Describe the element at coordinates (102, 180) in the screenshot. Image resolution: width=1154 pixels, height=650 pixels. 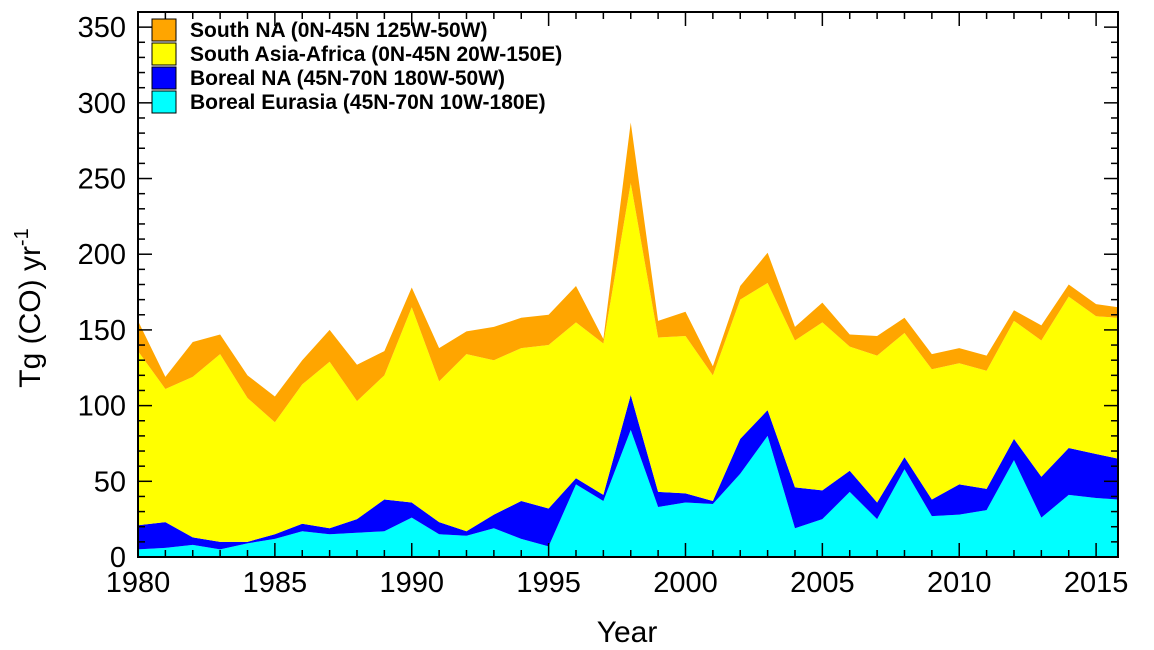
I see `y-tick-label: 250` at that location.